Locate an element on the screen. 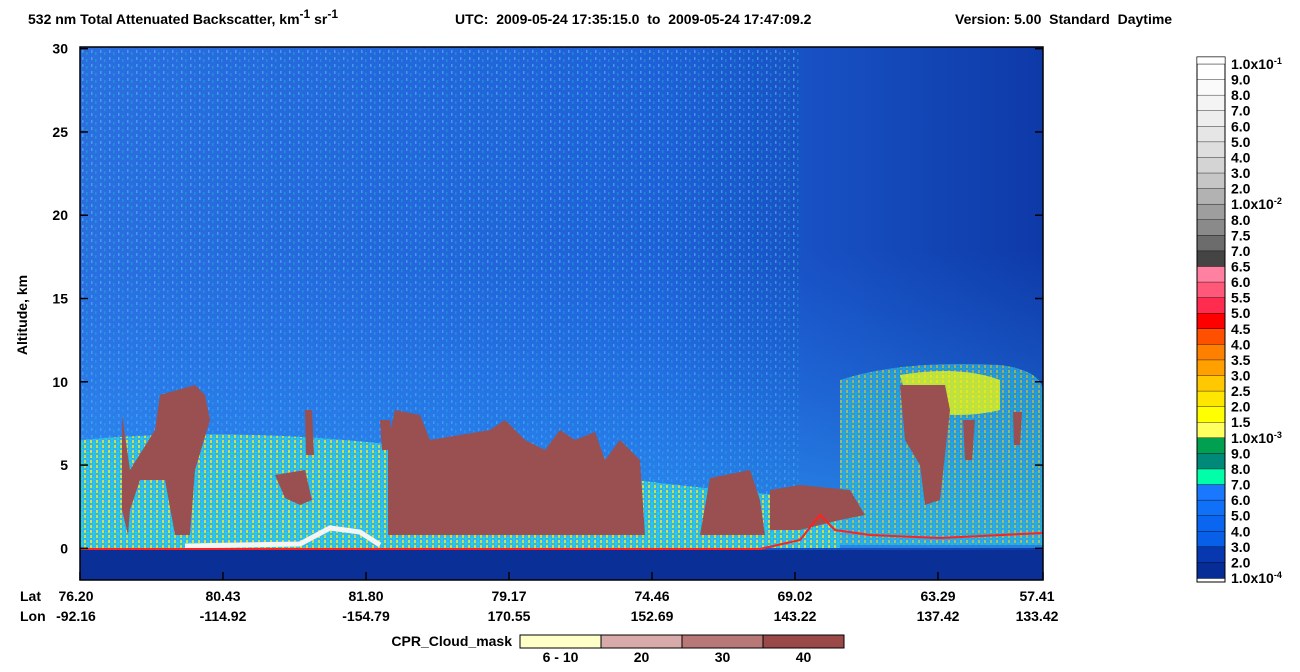  lat-label: 76.20 is located at coordinates (75, 596).